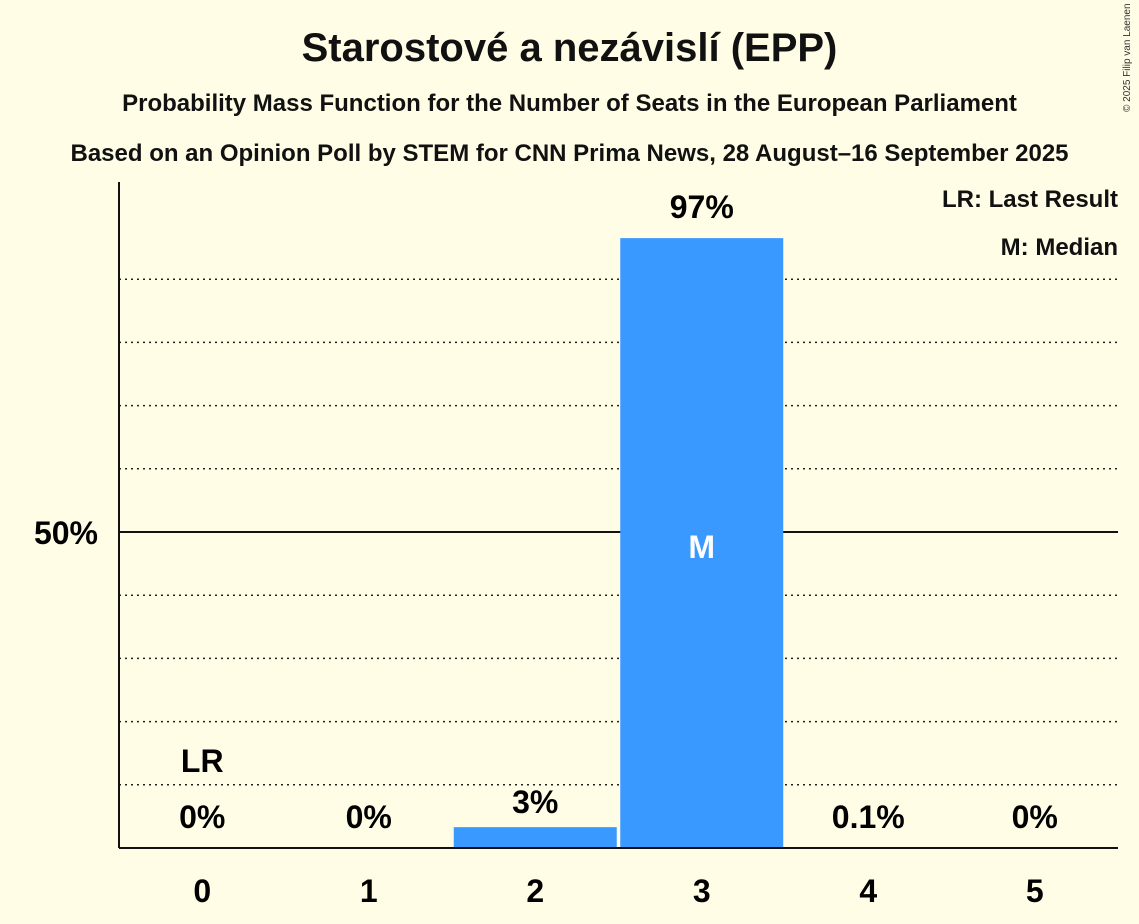 This screenshot has height=924, width=1139. Describe the element at coordinates (369, 891) in the screenshot. I see `x-tick-label: 1` at that location.